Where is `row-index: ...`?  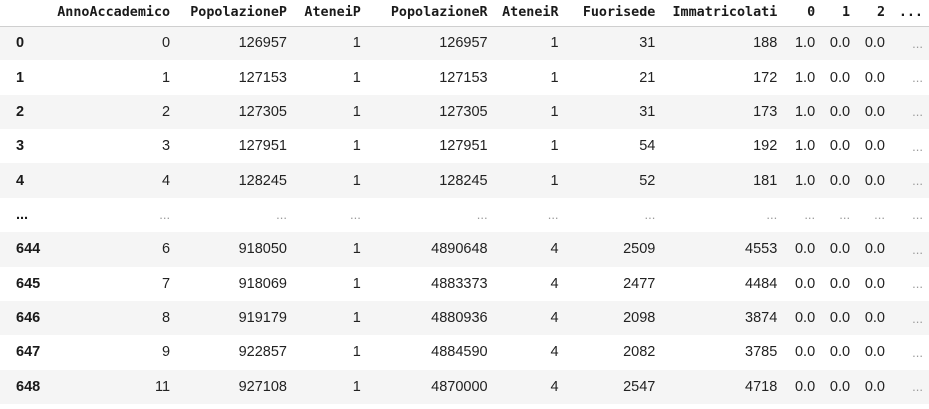 row-index: ... is located at coordinates (22, 214).